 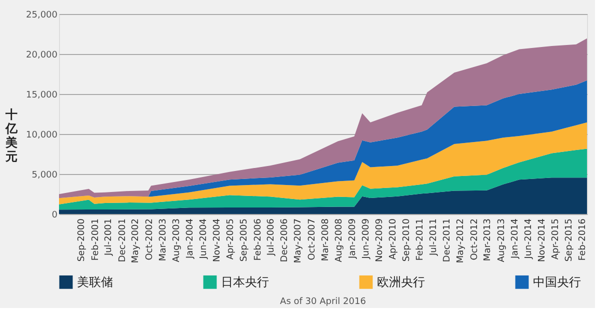 I want to click on x-tick-label: Jun-2004, so click(x=204, y=239).